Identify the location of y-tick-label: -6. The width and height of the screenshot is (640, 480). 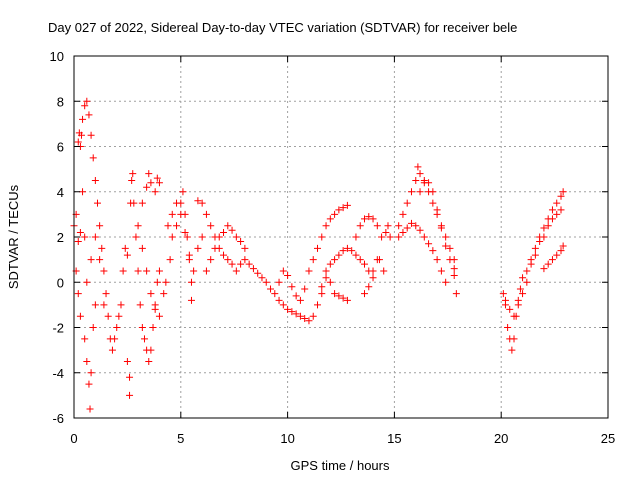
(58, 418).